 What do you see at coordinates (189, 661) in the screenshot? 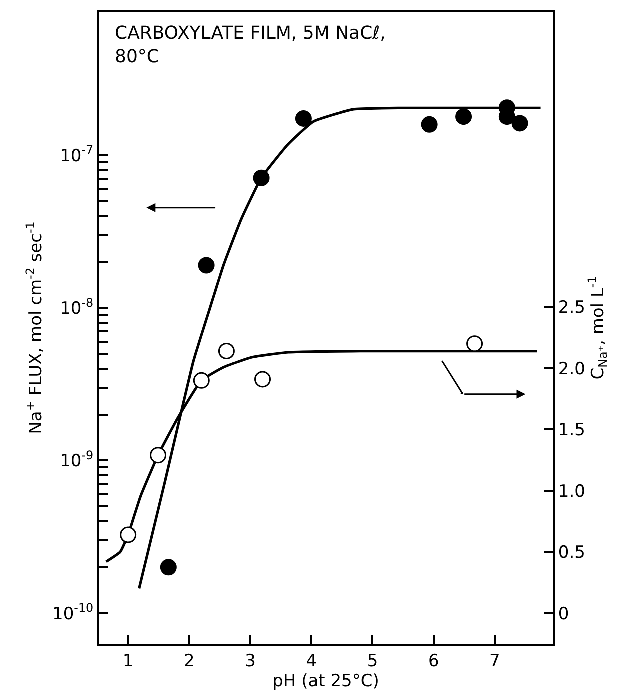
I see `x-tick-label: 2` at bounding box center [189, 661].